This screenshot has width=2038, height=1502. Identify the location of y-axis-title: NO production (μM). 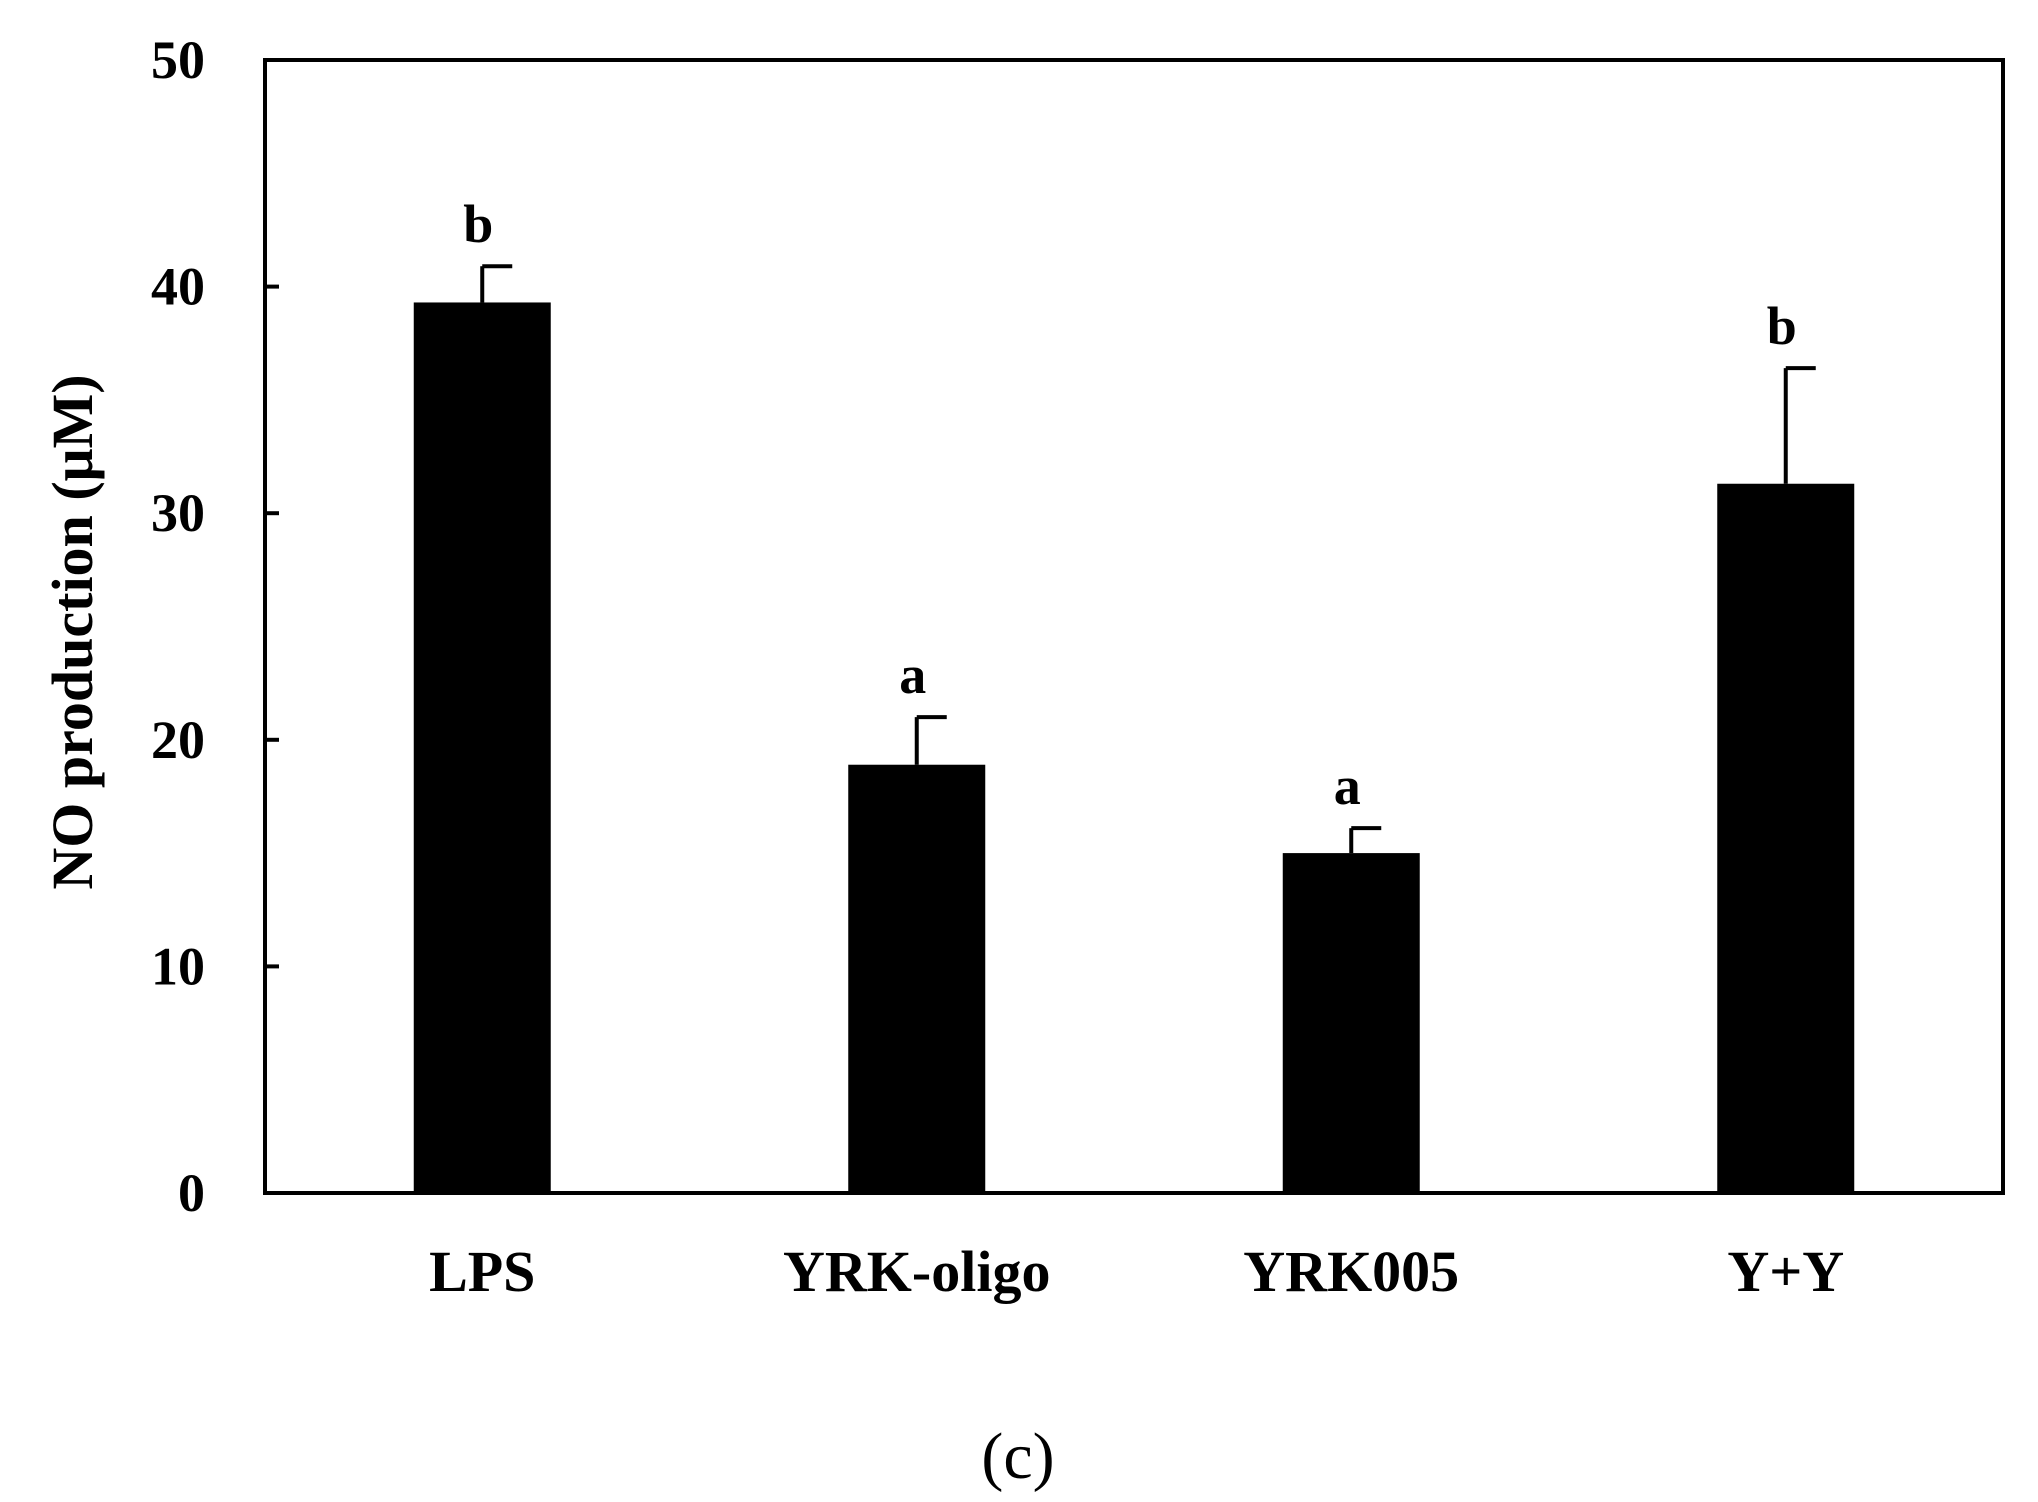
(72, 631).